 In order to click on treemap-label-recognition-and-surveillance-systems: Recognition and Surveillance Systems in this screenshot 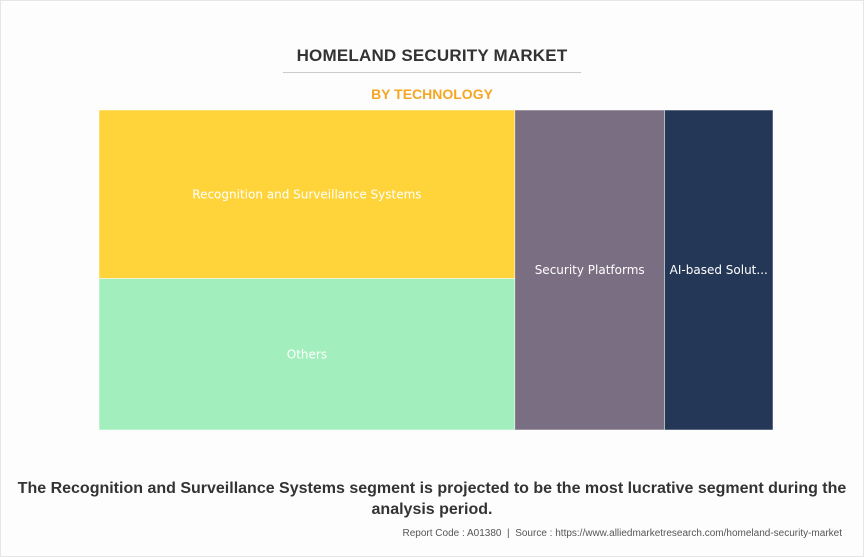, I will do `click(306, 194)`.